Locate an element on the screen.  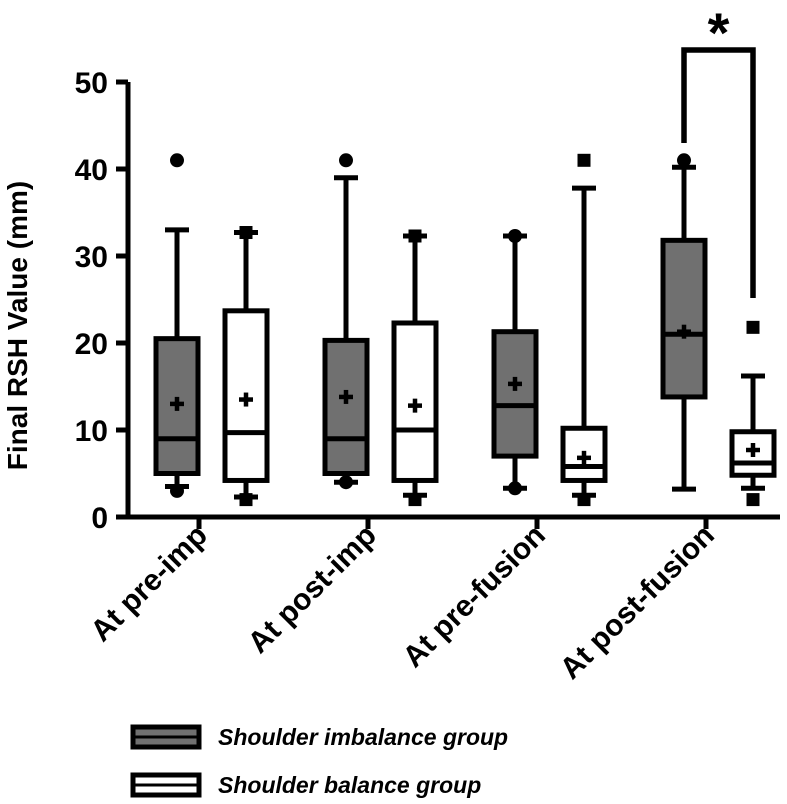
x-category-label: At pre-fusion is located at coordinates (474, 596).